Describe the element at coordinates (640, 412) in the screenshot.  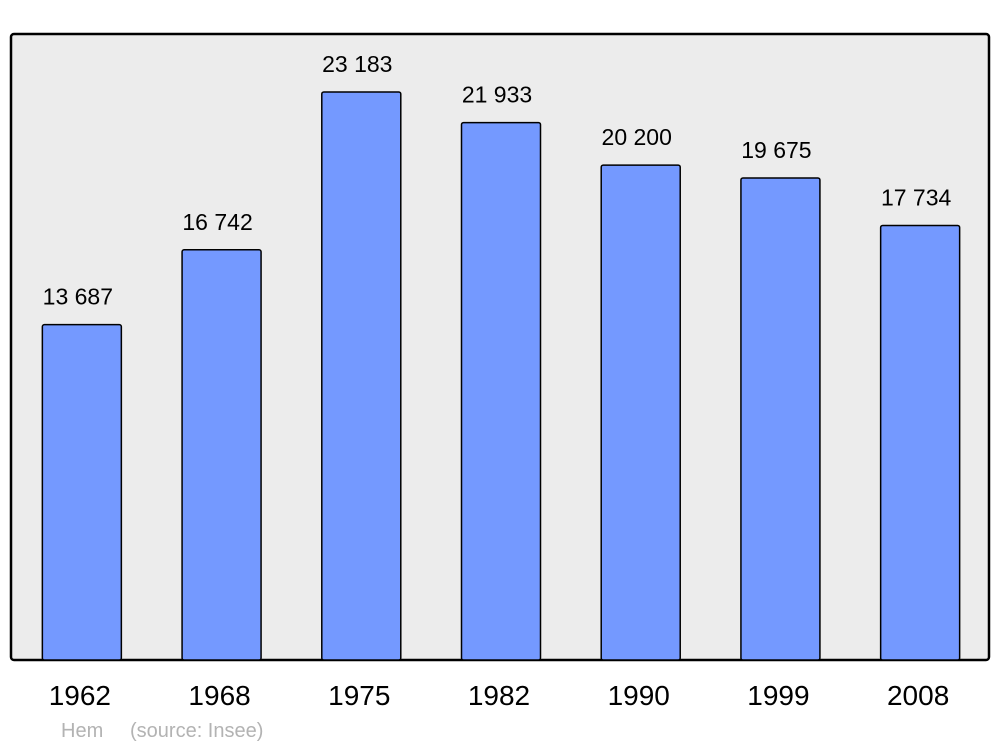
I see `bar-1990` at that location.